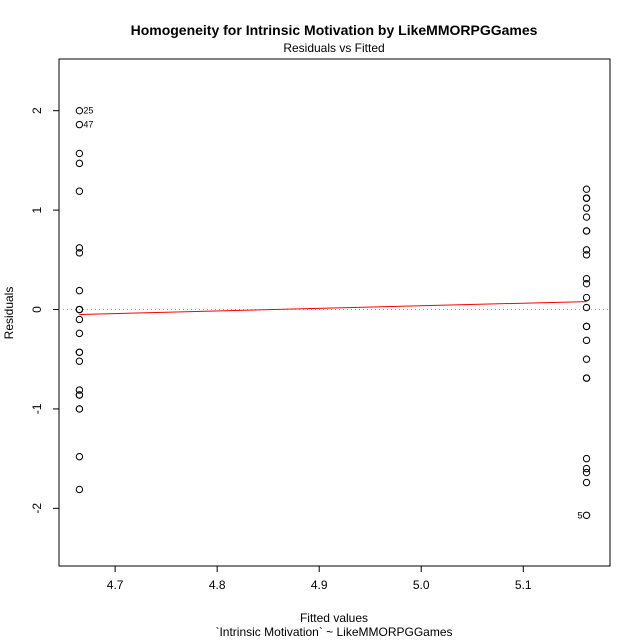 Image resolution: width=640 pixels, height=640 pixels. What do you see at coordinates (217, 585) in the screenshot?
I see `x-tick-label: 4.8` at bounding box center [217, 585].